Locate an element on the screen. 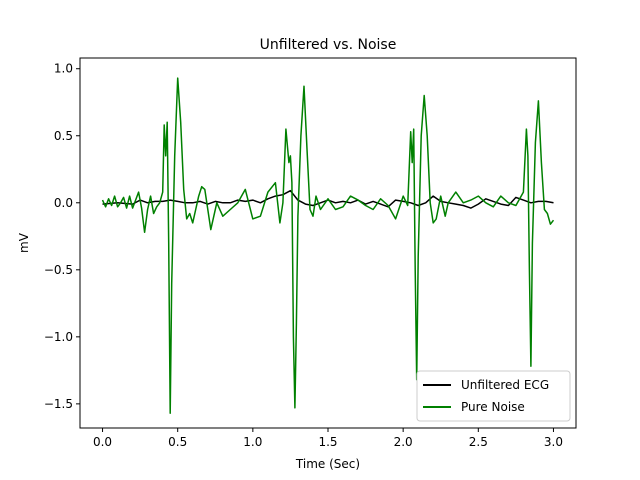 The image size is (640, 480). y-axis-label: mV is located at coordinates (24, 242).